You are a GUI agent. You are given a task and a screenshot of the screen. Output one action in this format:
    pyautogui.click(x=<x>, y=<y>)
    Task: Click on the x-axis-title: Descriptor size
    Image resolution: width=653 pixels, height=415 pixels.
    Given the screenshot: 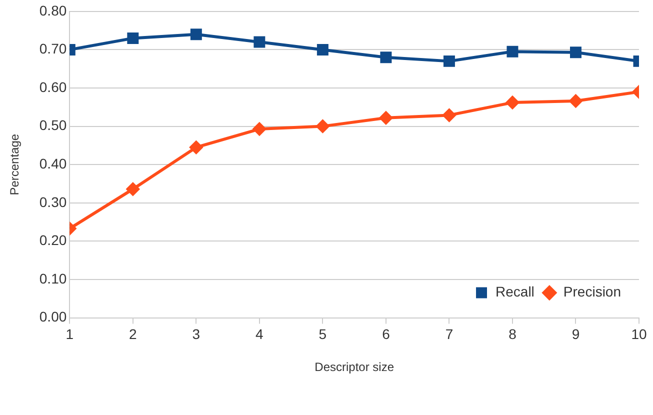 What is the action you would take?
    pyautogui.click(x=354, y=367)
    